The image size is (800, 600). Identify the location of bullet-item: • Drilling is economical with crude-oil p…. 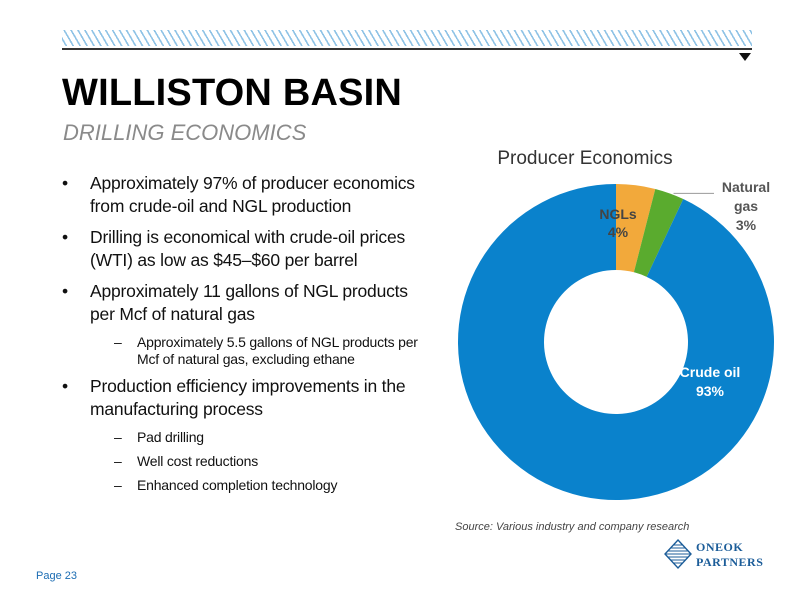
(247, 249).